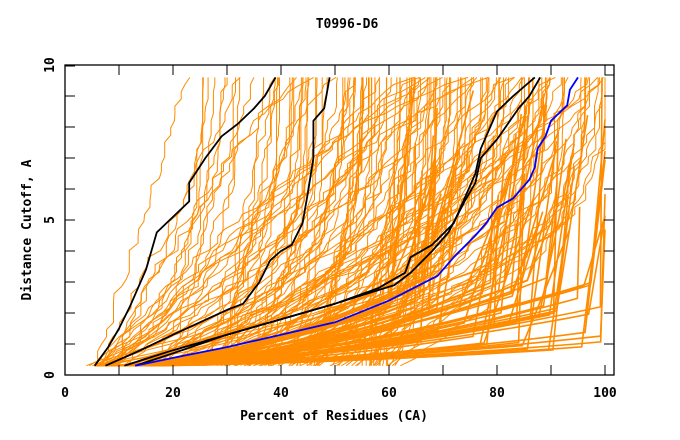  Describe the element at coordinates (173, 393) in the screenshot. I see `x-tick-label: 20` at that location.